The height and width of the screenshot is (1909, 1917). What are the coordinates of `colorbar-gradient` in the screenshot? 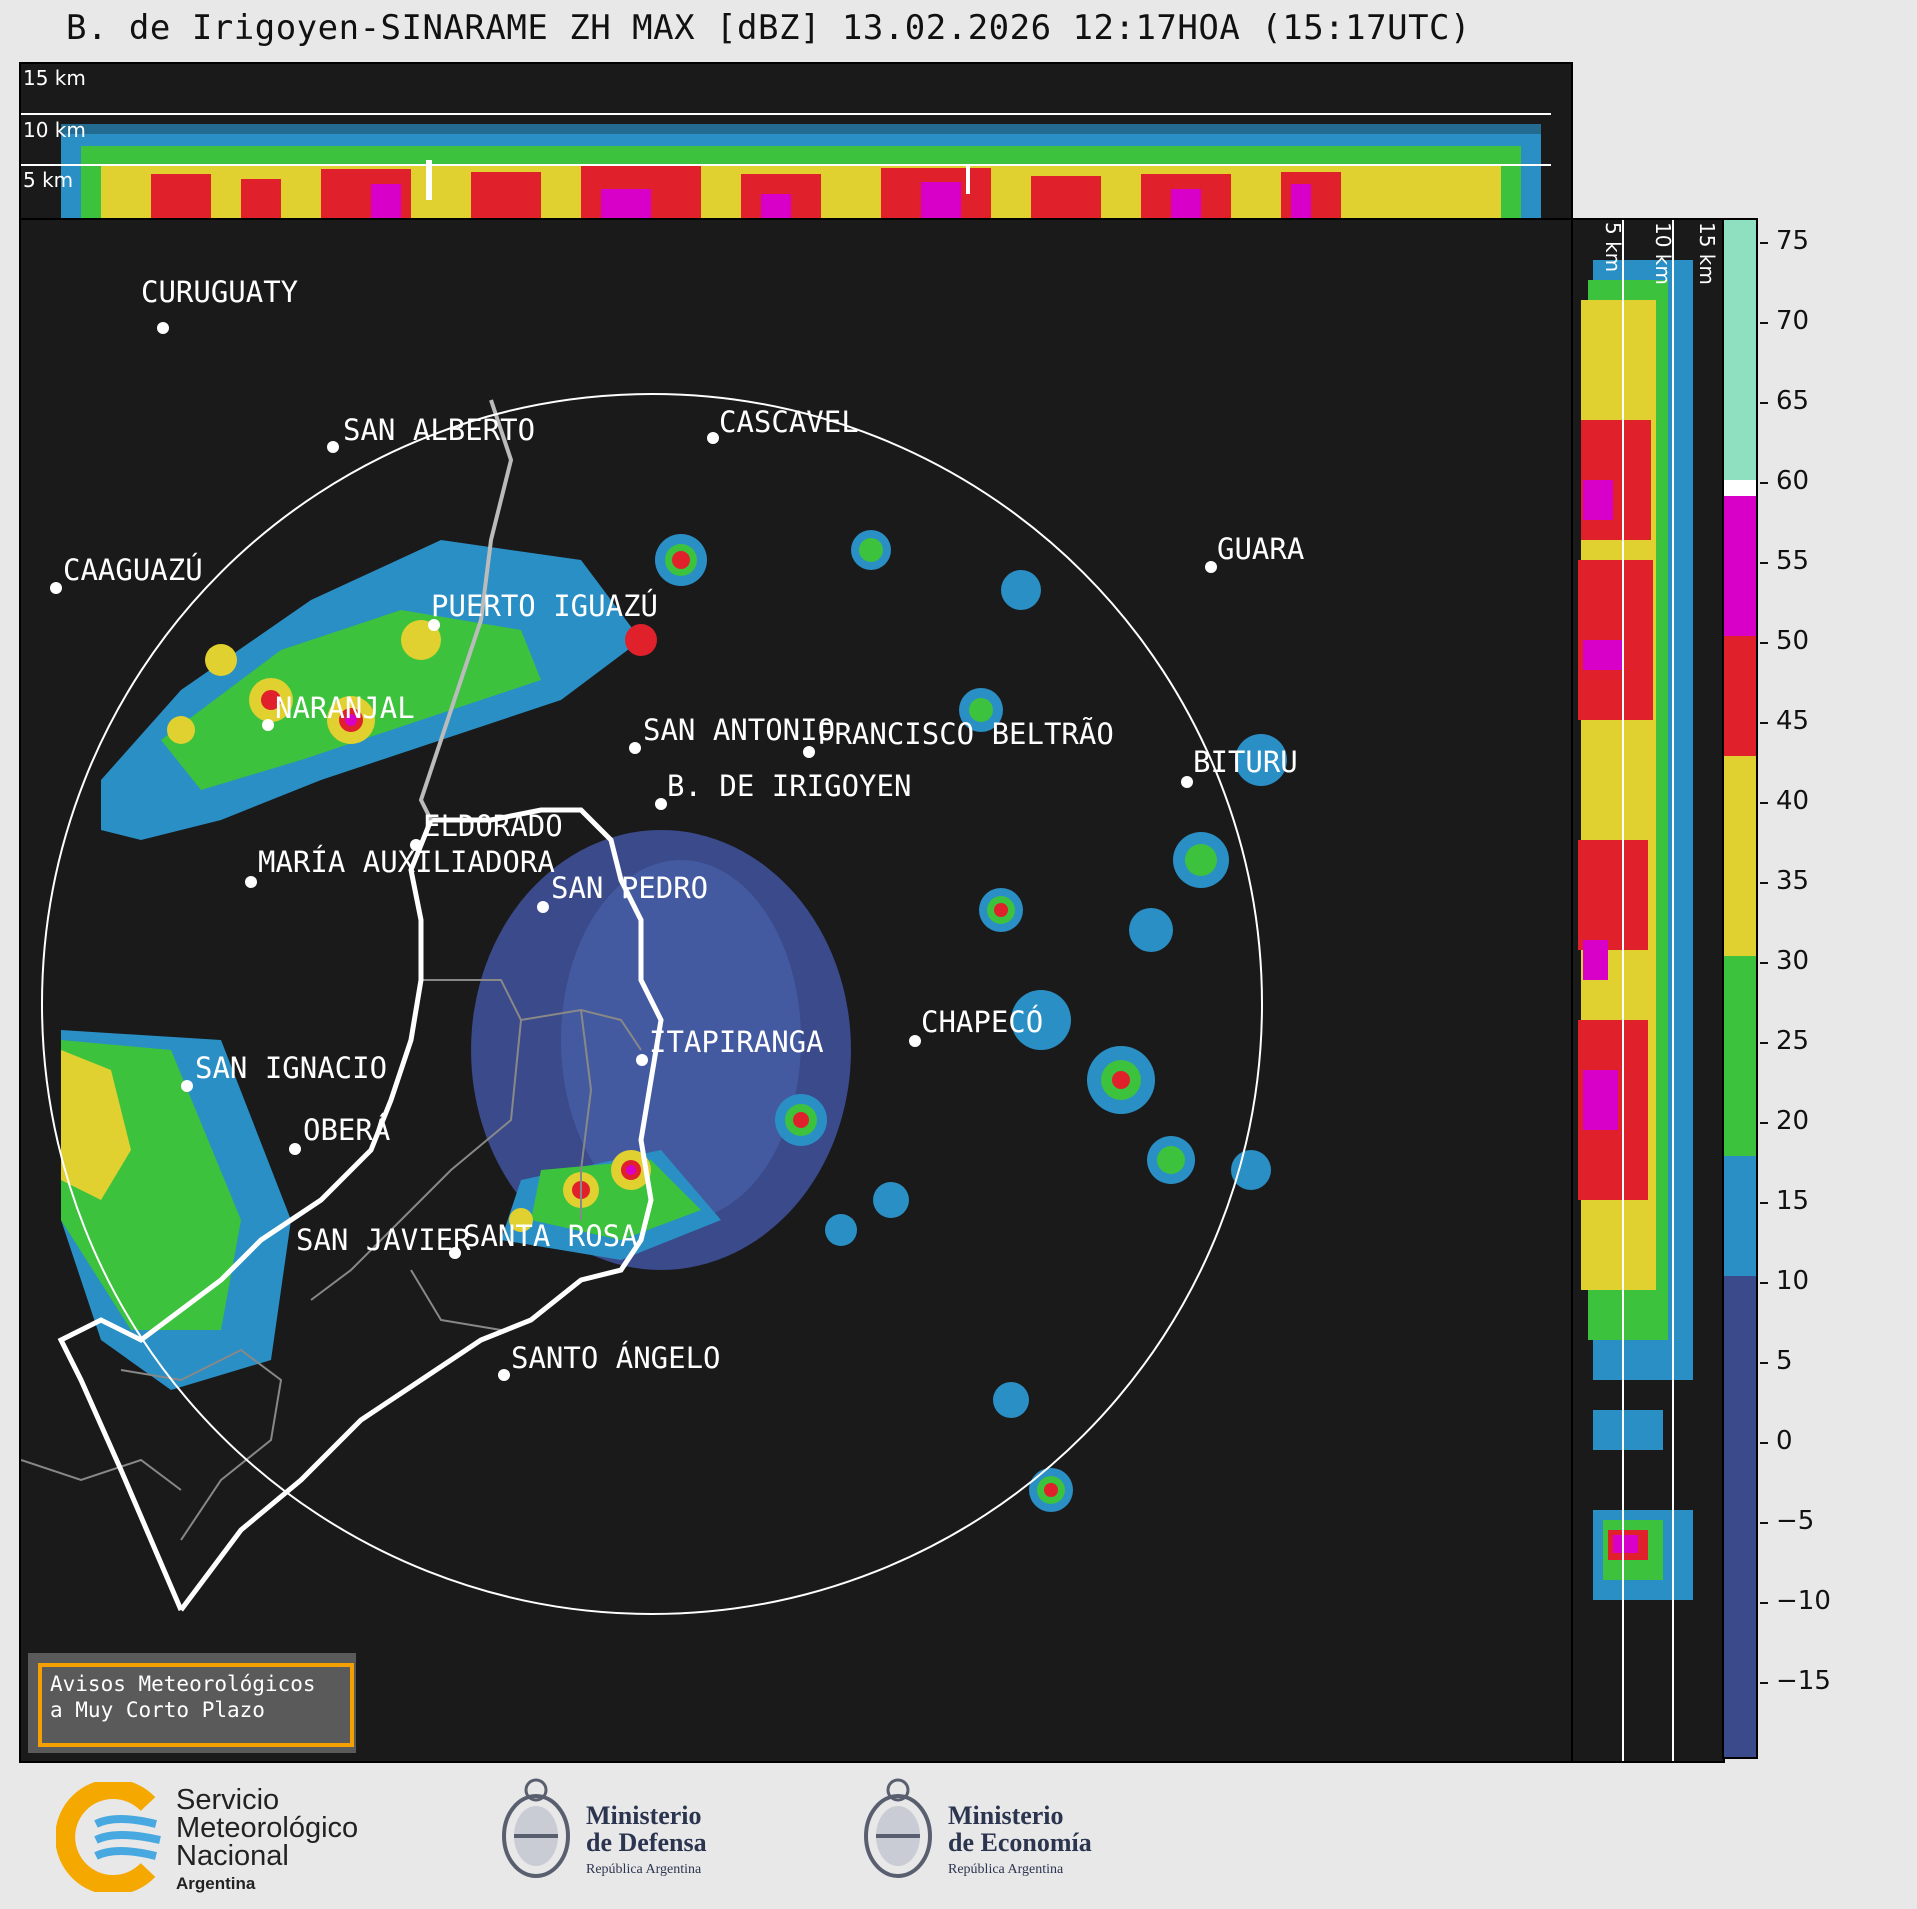 It's located at (1740, 988).